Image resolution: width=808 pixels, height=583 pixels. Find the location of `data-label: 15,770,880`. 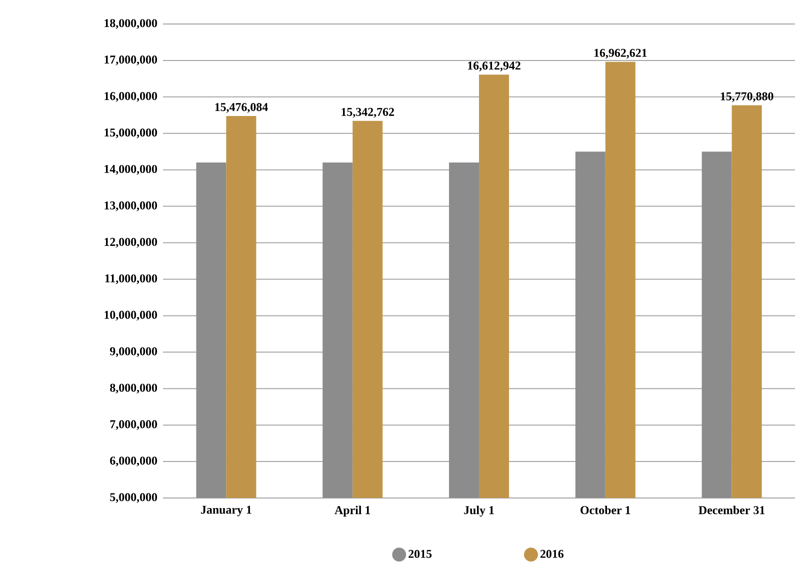

data-label: 15,770,880 is located at coordinates (747, 97).